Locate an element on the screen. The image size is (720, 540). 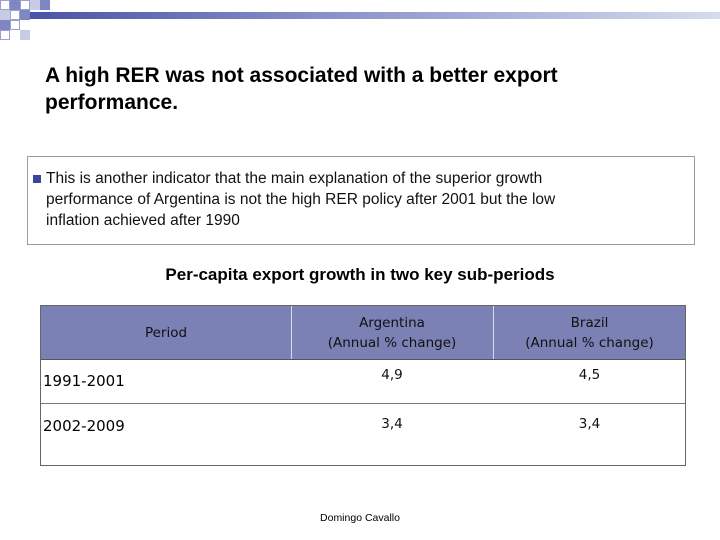
row-argentina-value: 4,9 is located at coordinates (392, 375).